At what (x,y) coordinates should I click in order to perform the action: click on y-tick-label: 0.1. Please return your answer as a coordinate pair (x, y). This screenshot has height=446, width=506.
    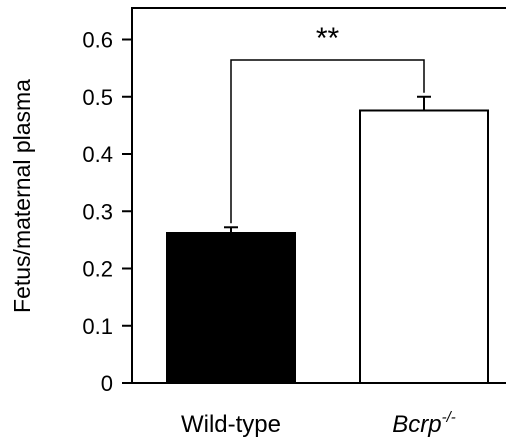
    Looking at the image, I should click on (97, 326).